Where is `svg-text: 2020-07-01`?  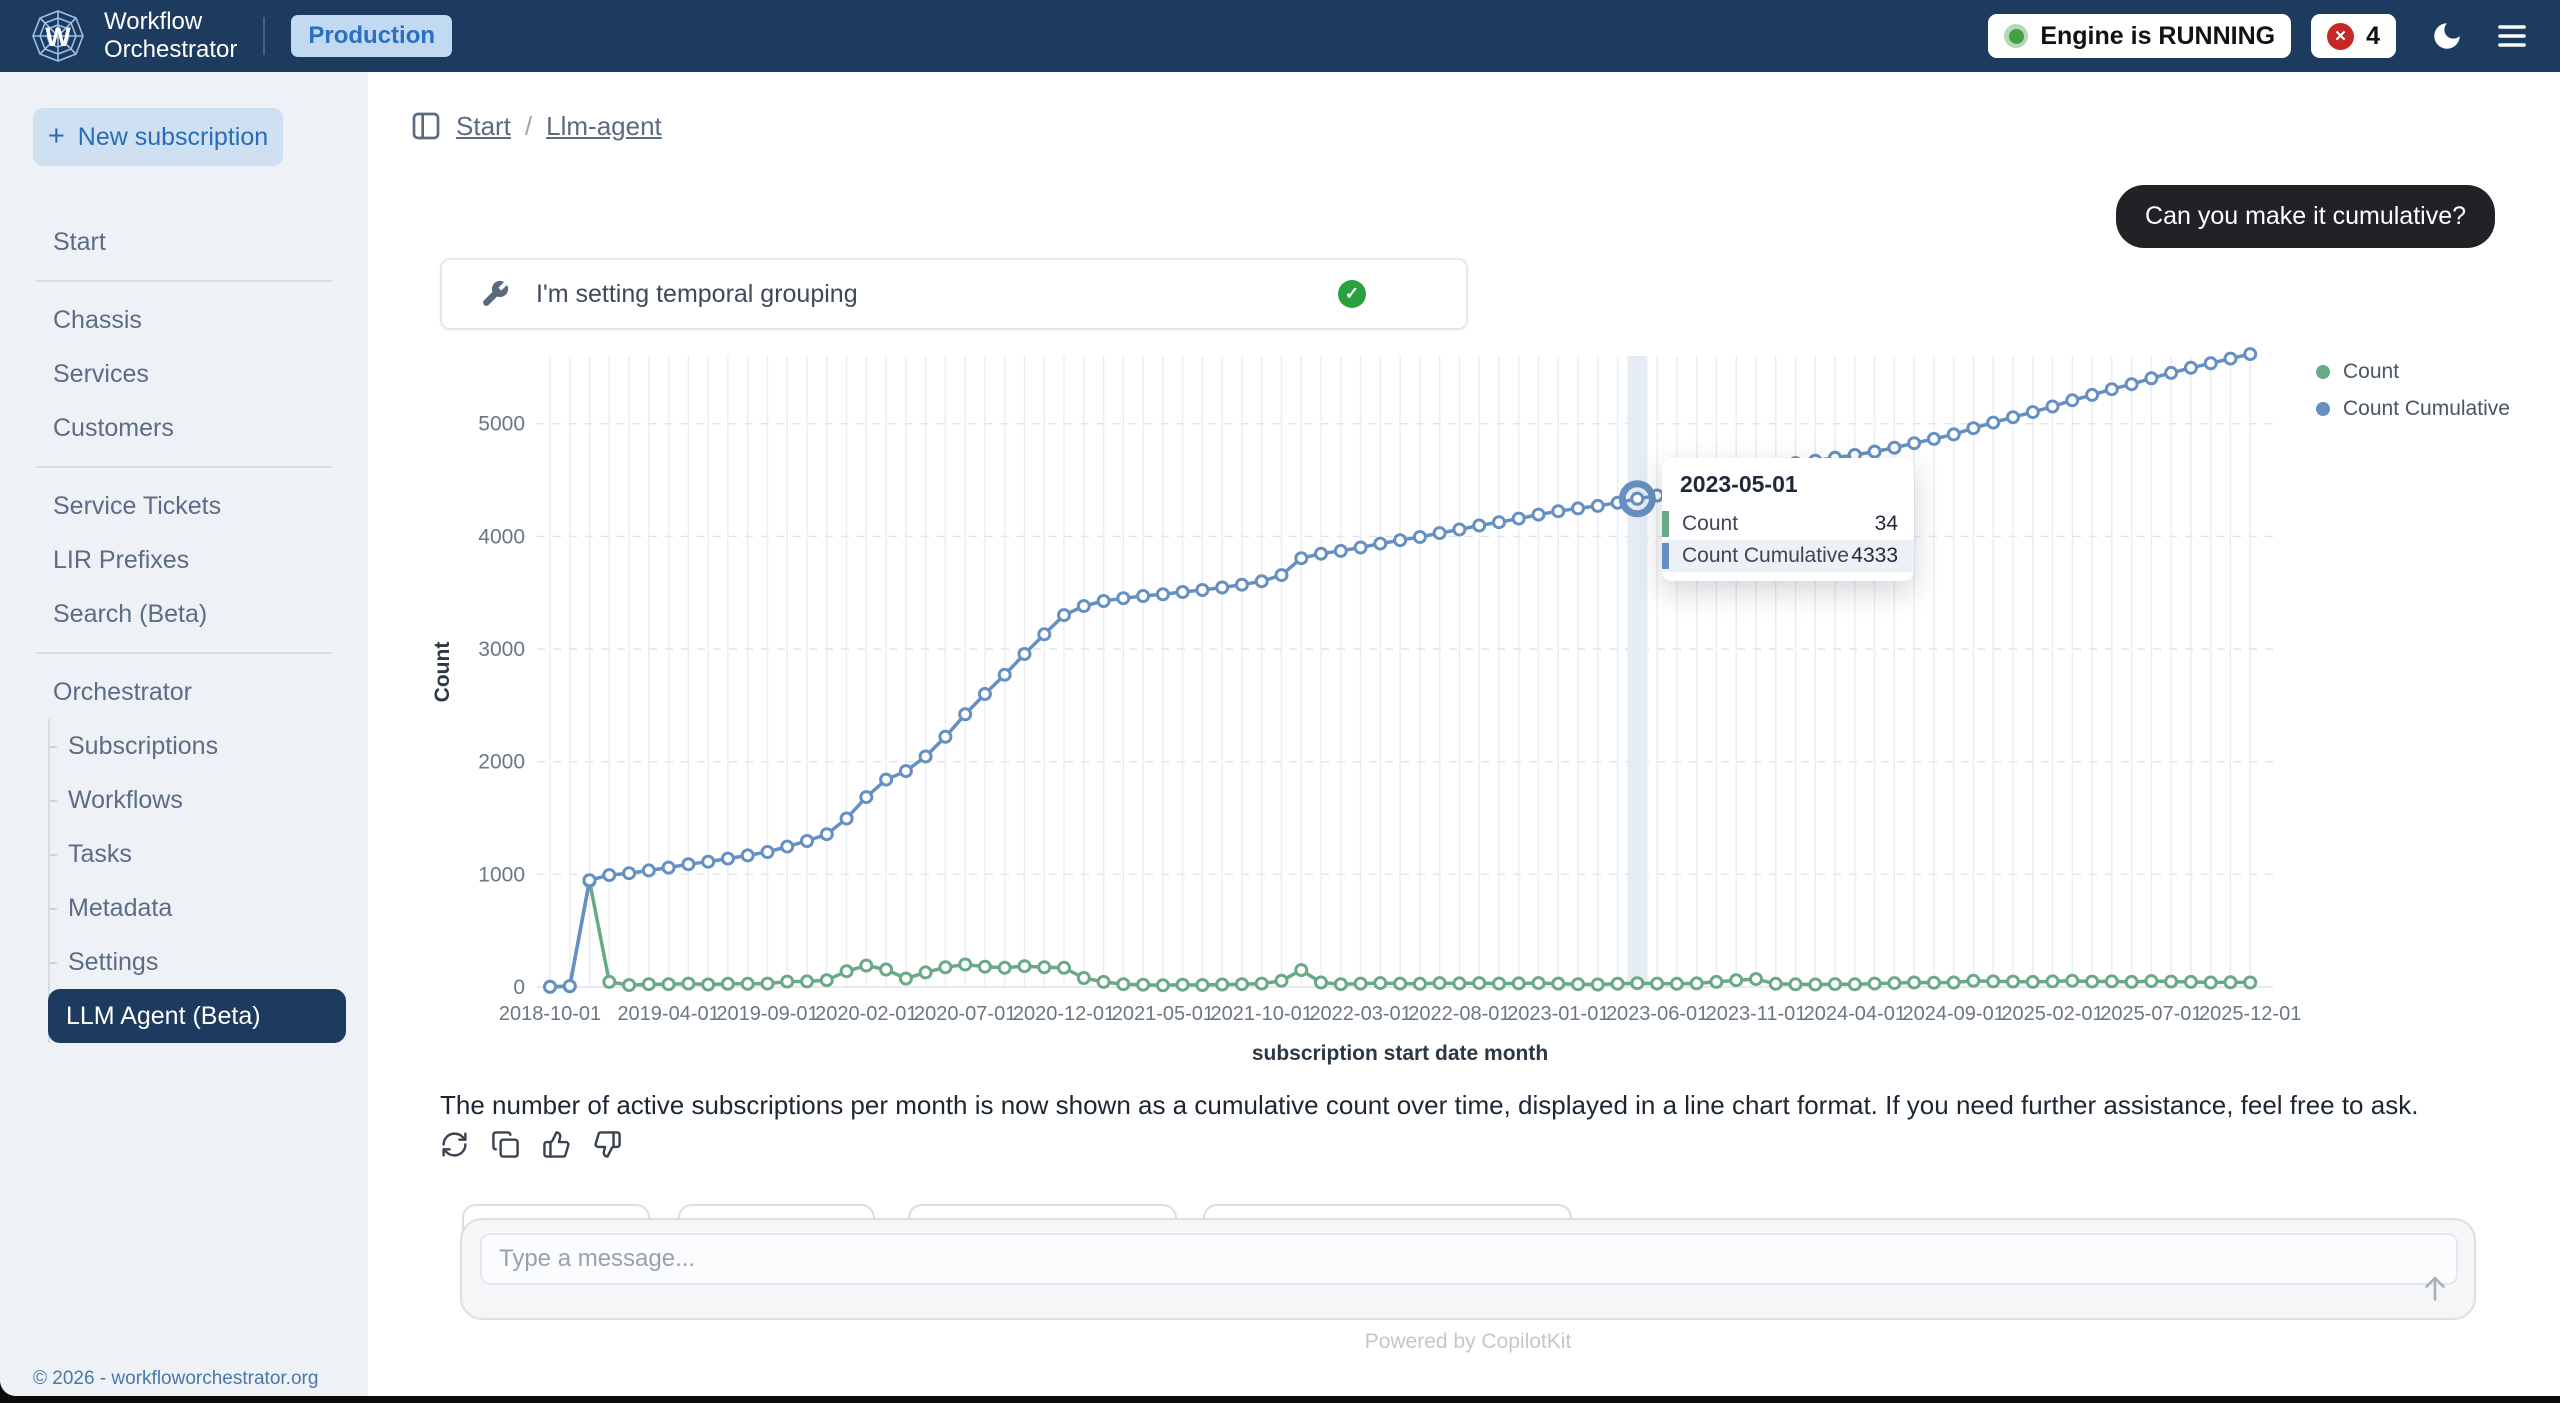
svg-text: 2020-07-01 is located at coordinates (965, 1014).